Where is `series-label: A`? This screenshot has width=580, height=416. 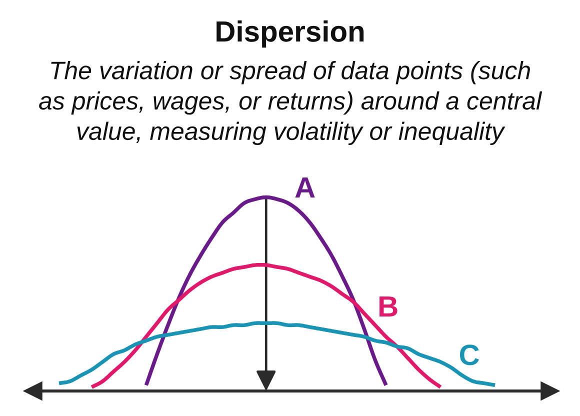 series-label: A is located at coordinates (305, 187).